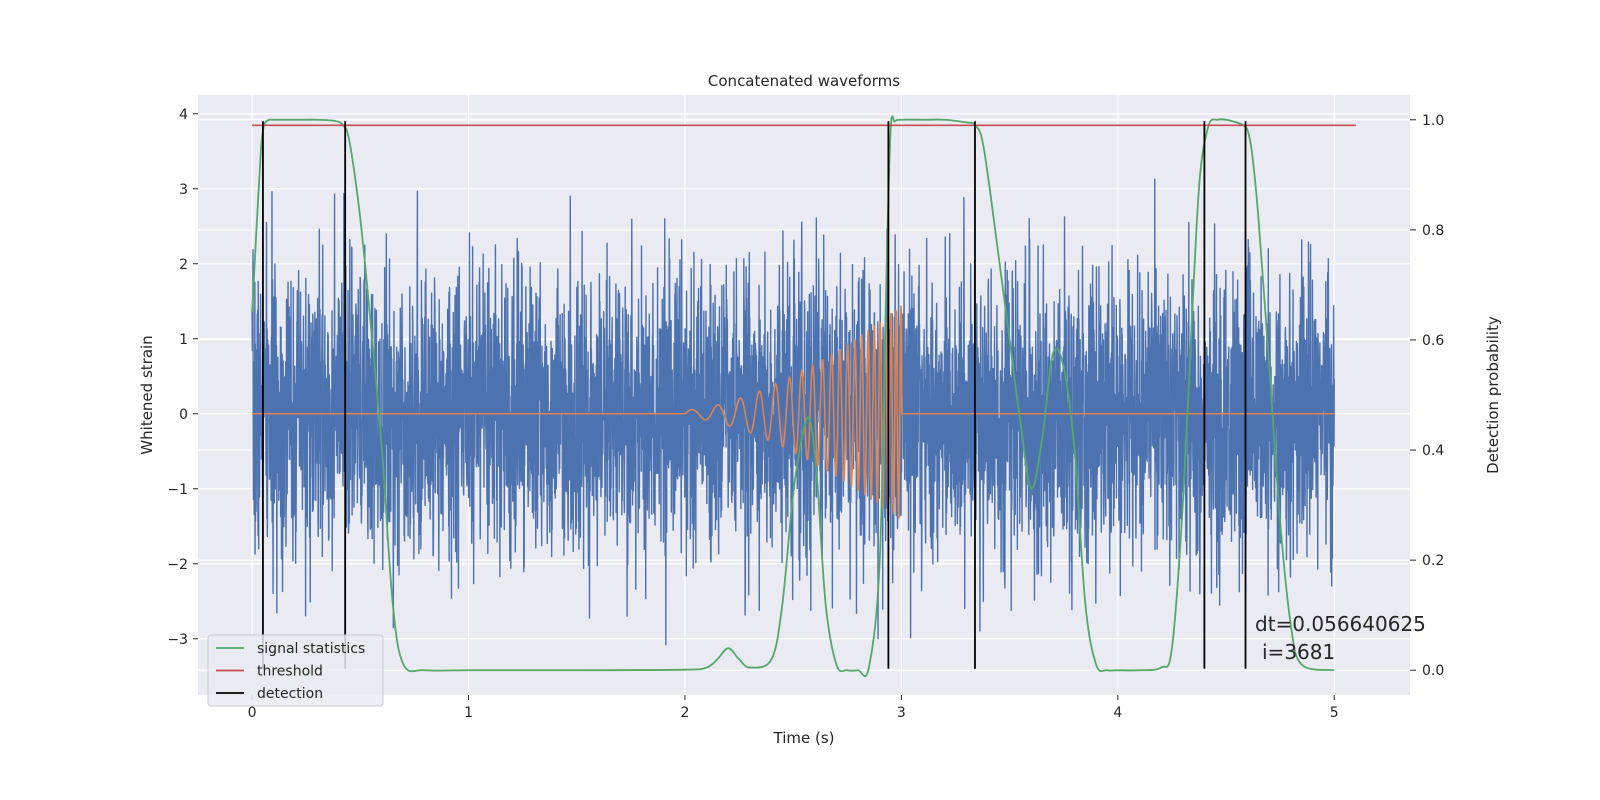 This screenshot has width=1600, height=800. I want to click on x-tick-label-1: 1, so click(468, 713).